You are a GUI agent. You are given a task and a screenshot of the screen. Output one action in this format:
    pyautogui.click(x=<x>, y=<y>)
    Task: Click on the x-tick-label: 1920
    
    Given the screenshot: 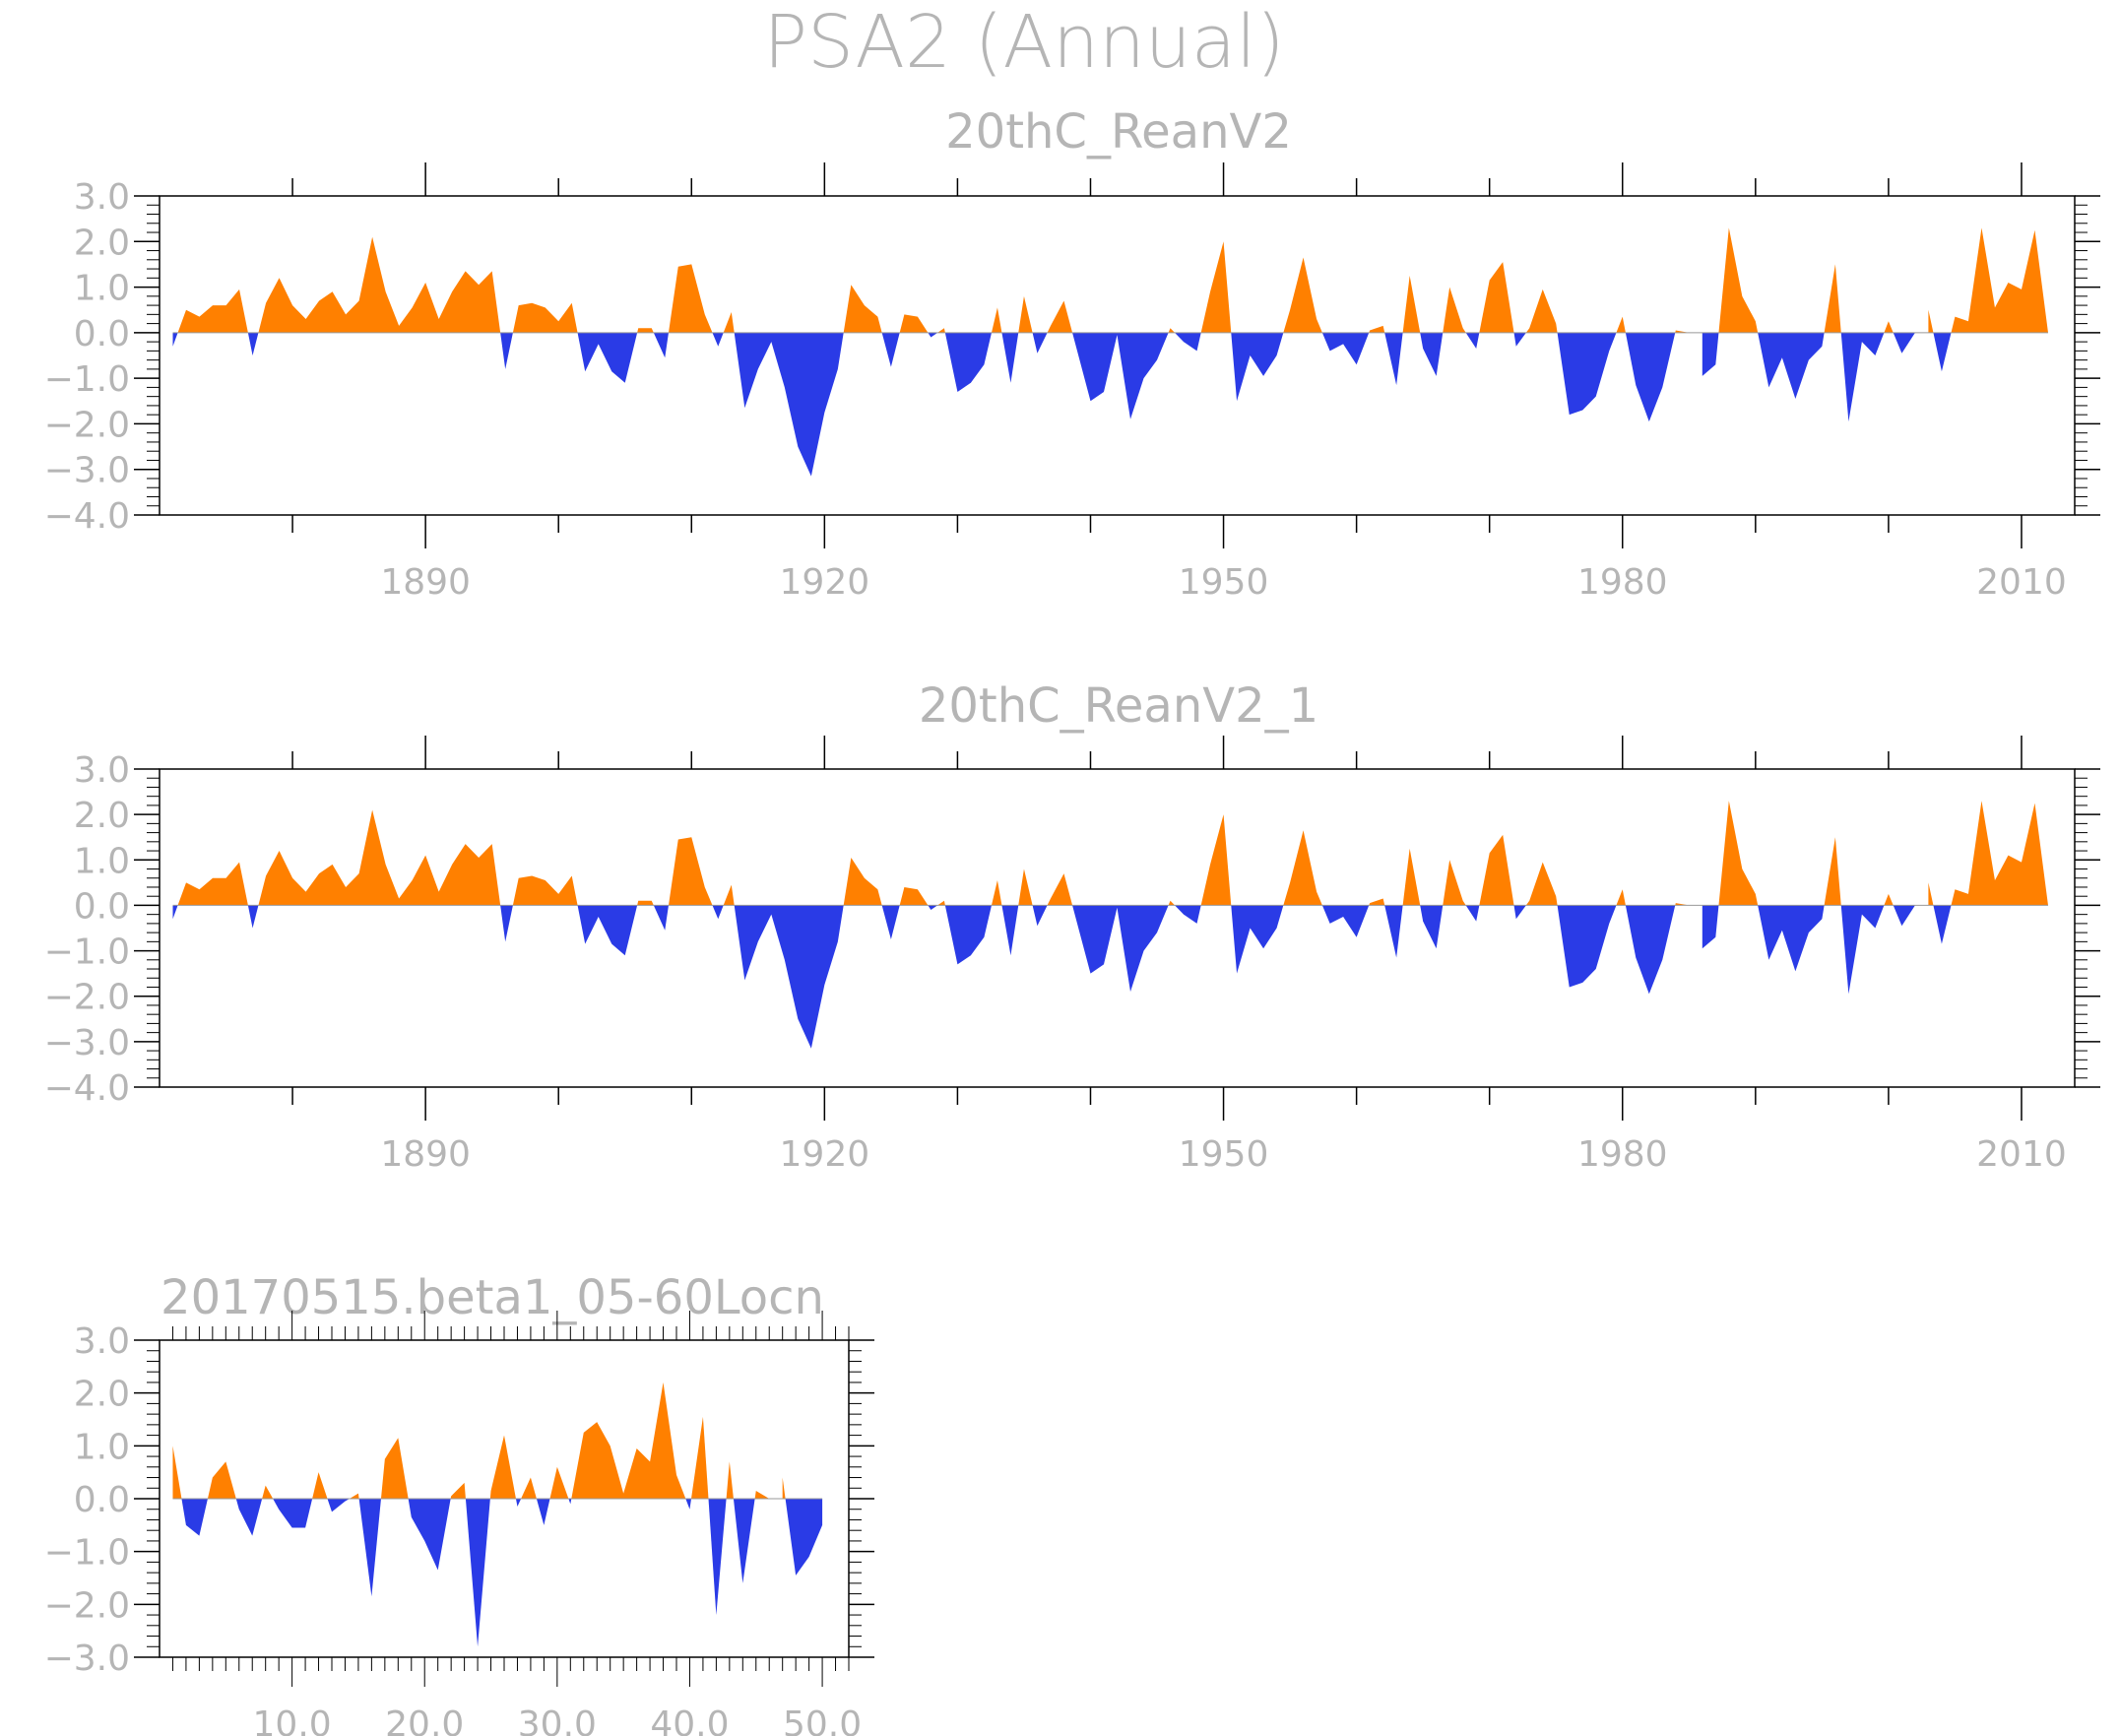 What is the action you would take?
    pyautogui.click(x=825, y=582)
    